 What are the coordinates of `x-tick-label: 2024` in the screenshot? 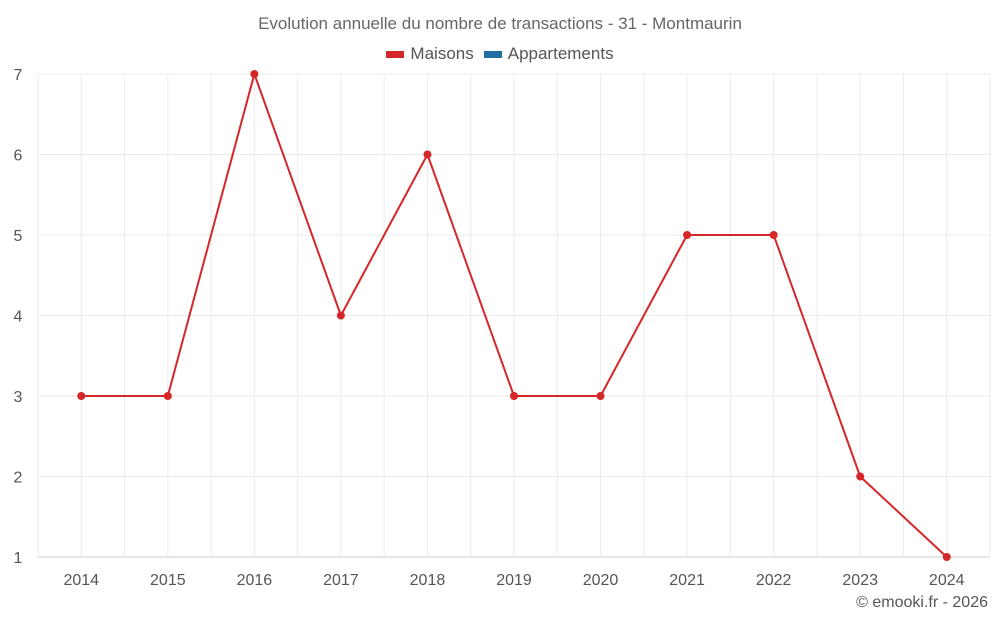 It's located at (947, 580).